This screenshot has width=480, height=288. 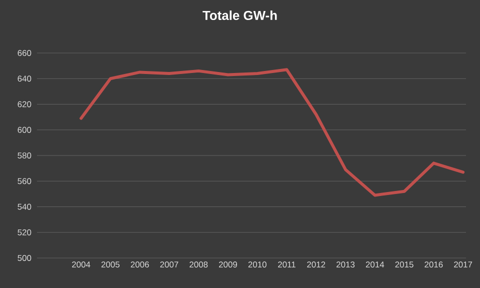 What do you see at coordinates (139, 265) in the screenshot?
I see `x-tick-label: 2006` at bounding box center [139, 265].